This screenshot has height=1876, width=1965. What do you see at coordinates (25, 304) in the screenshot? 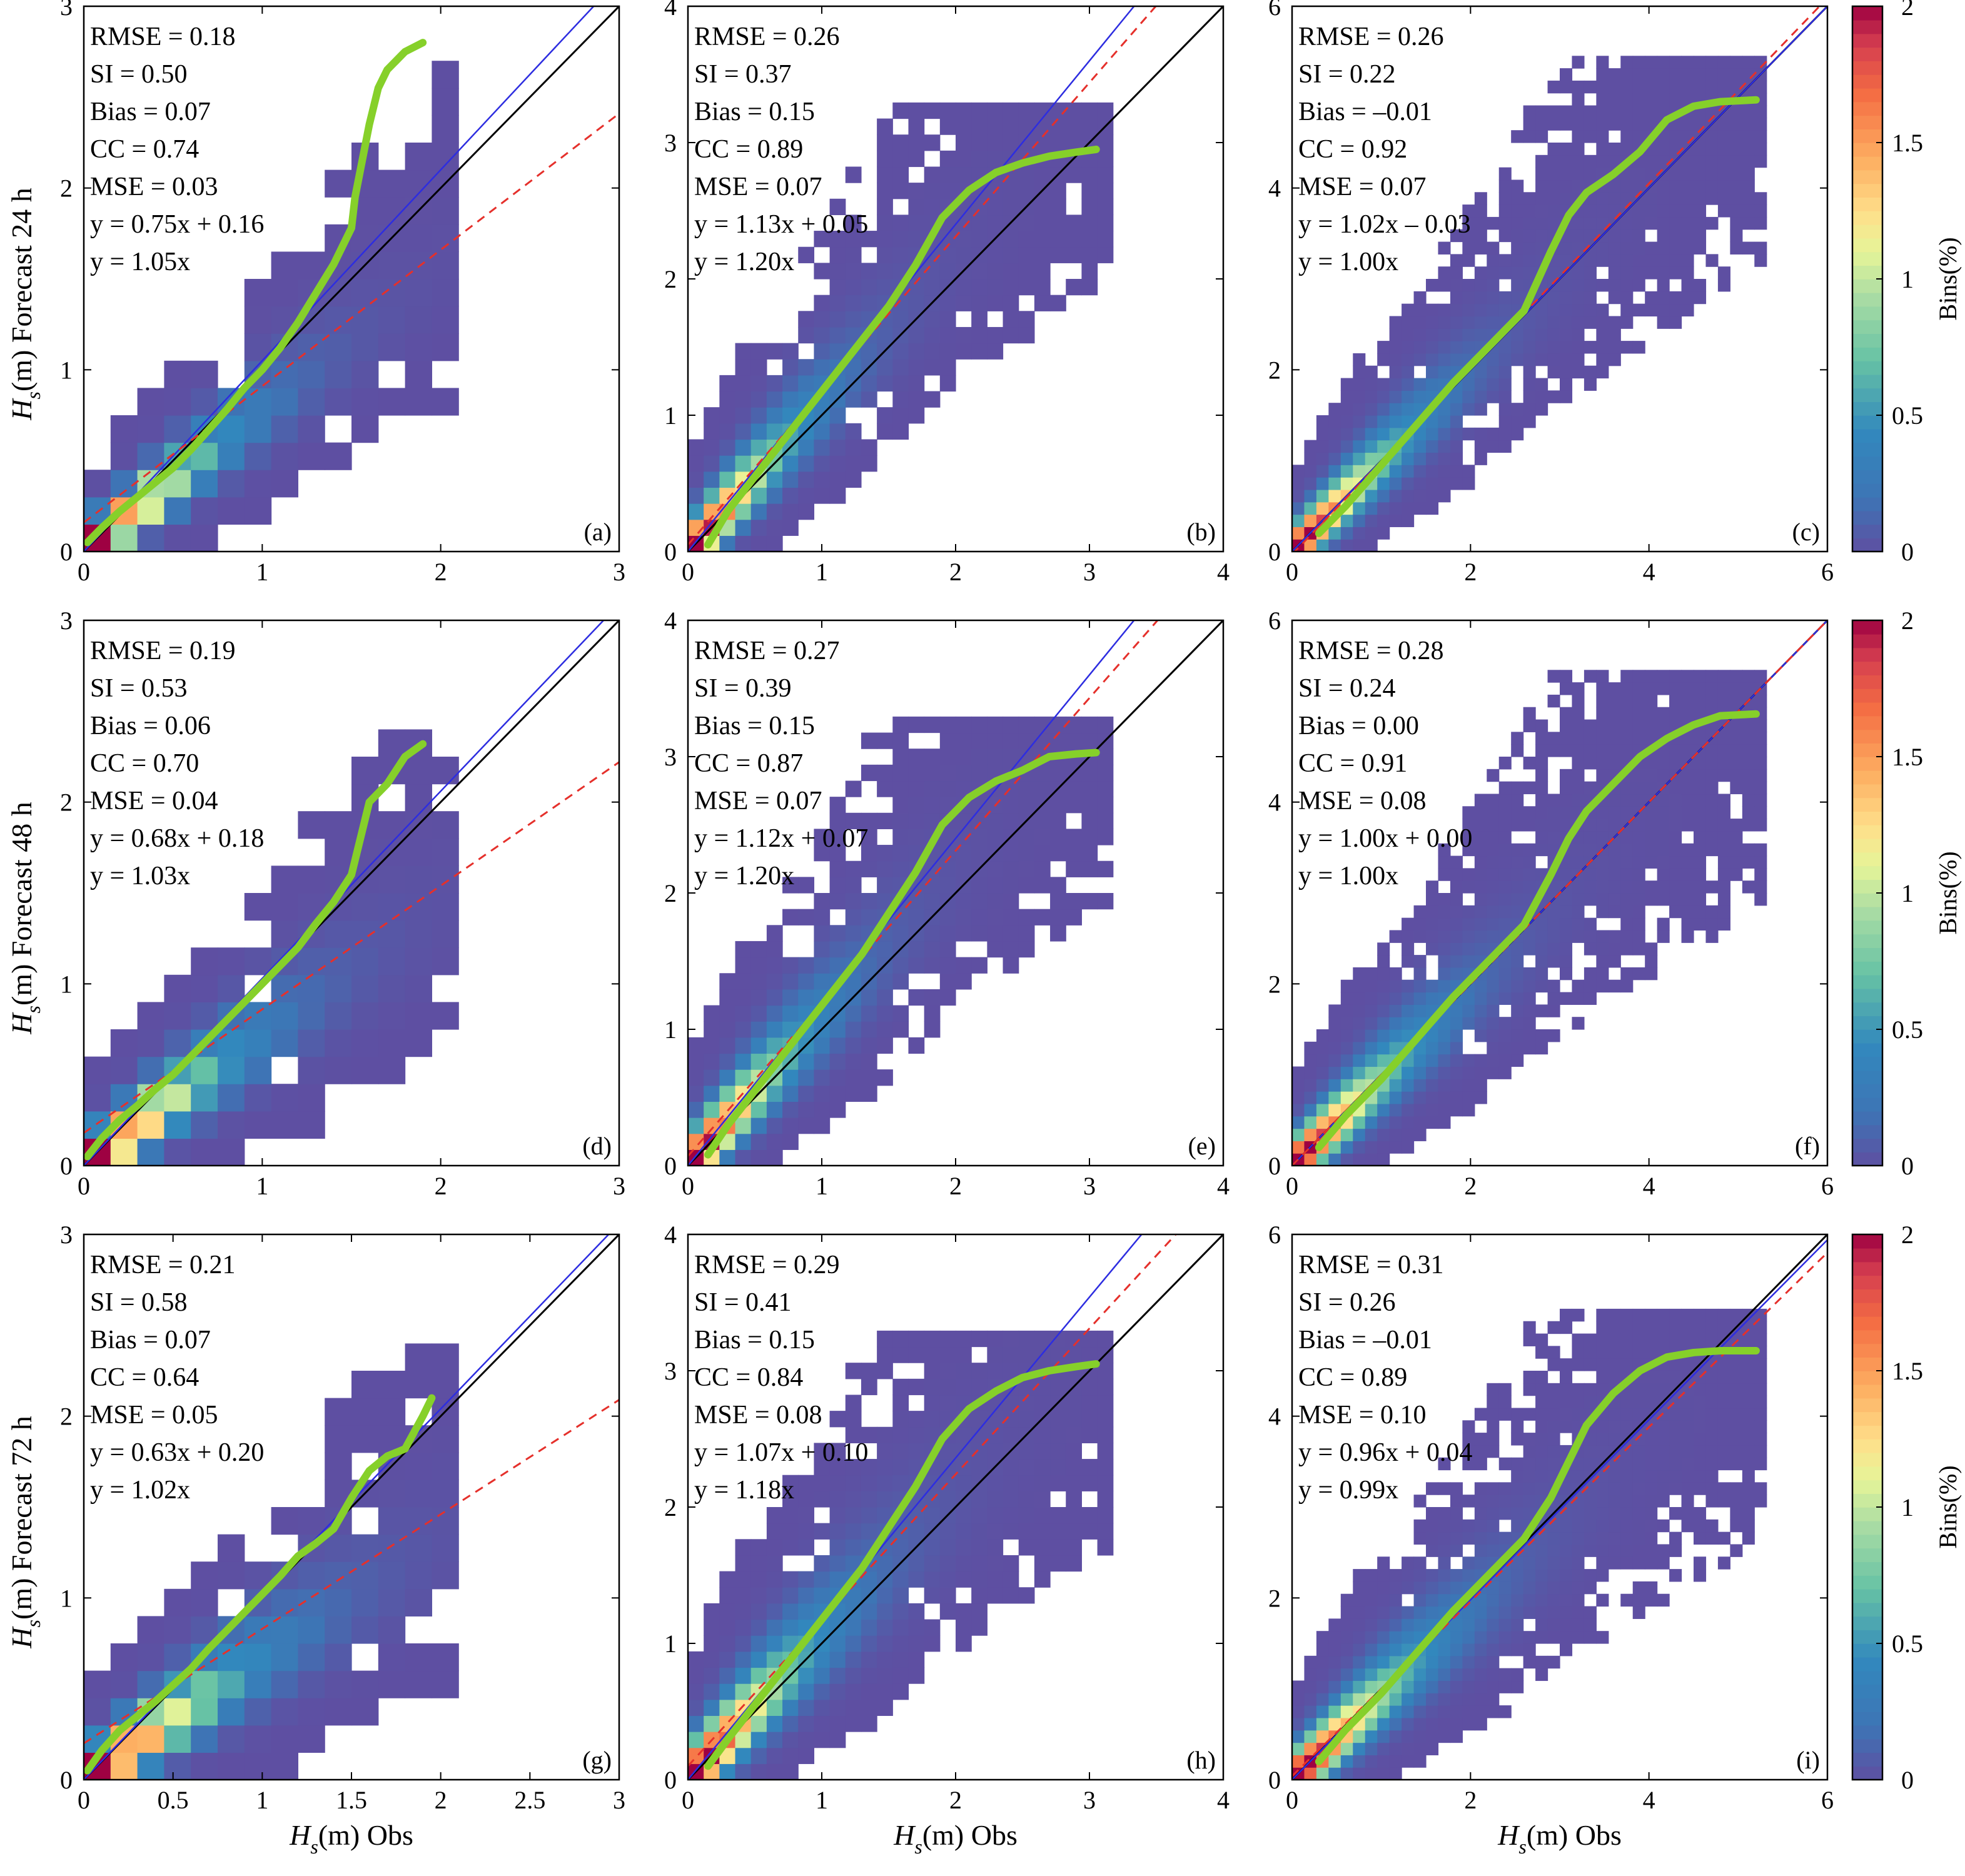
I see `y-axis-label: Hs(m) Forecast 24 h` at bounding box center [25, 304].